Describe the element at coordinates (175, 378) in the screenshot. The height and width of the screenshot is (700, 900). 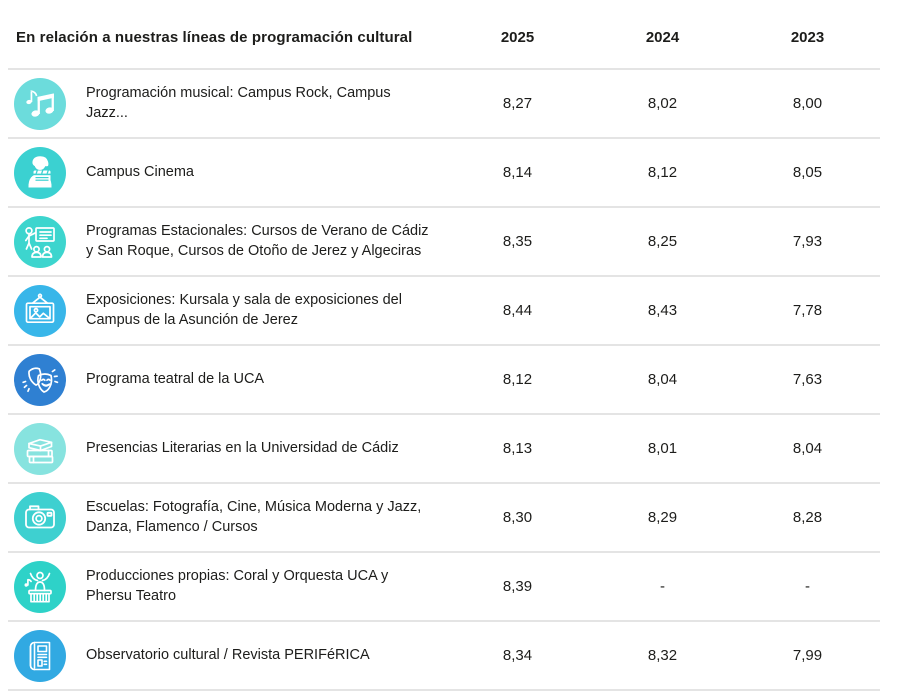
I see `row-label: Programa teatral de la UCA` at that location.